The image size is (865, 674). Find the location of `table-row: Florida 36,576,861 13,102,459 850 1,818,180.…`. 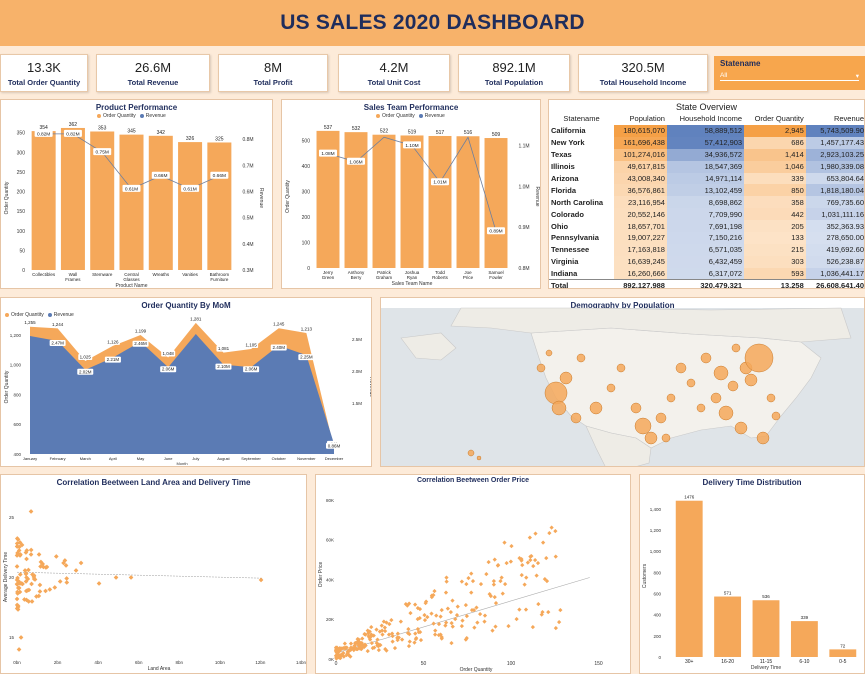

table-row: Florida 36,576,861 13,102,459 850 1,818,180.… is located at coordinates (706, 190).